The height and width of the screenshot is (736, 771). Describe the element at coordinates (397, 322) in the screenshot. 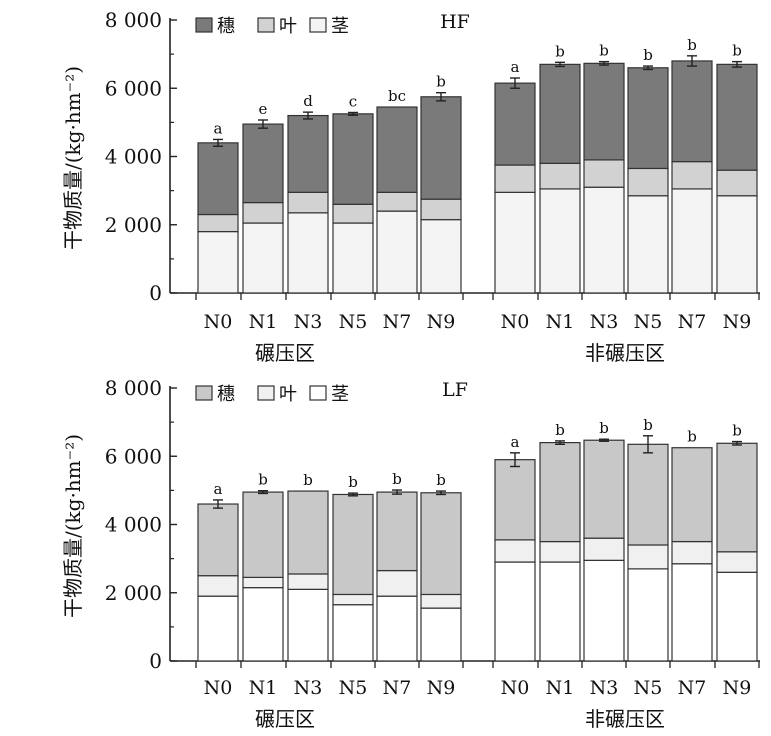

I see `x-tick-label: N7` at that location.